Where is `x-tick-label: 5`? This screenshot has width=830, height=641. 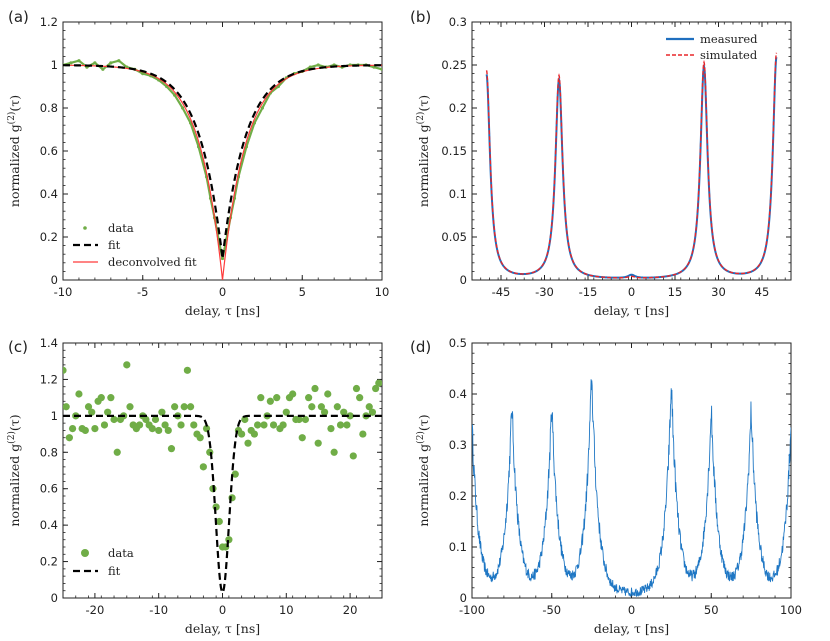
x-tick-label: 5 is located at coordinates (302, 292).